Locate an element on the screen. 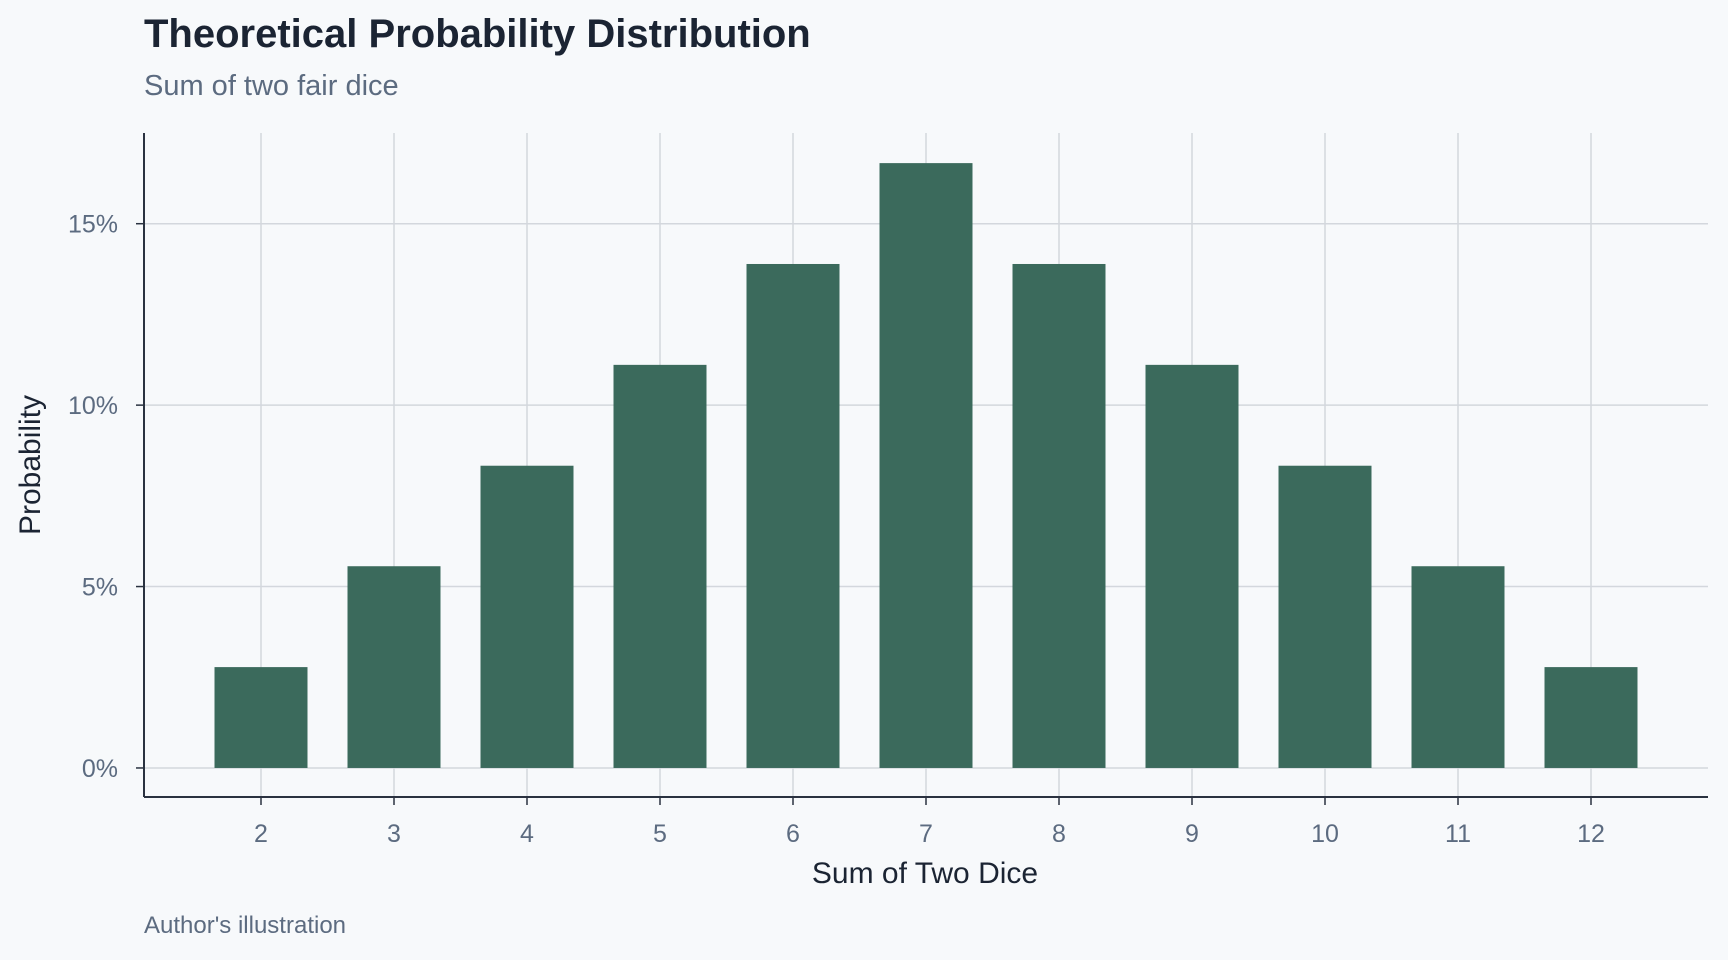 This screenshot has width=1728, height=960. chart-subtitle: Sum of two fair dice is located at coordinates (271, 86).